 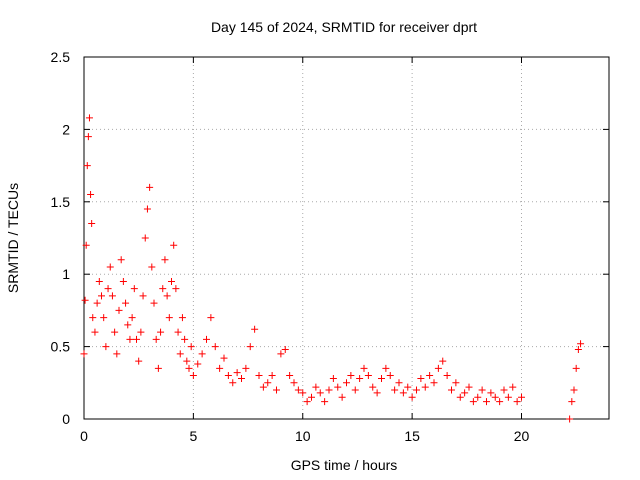 I want to click on x-tick-label: 0, so click(x=84, y=436).